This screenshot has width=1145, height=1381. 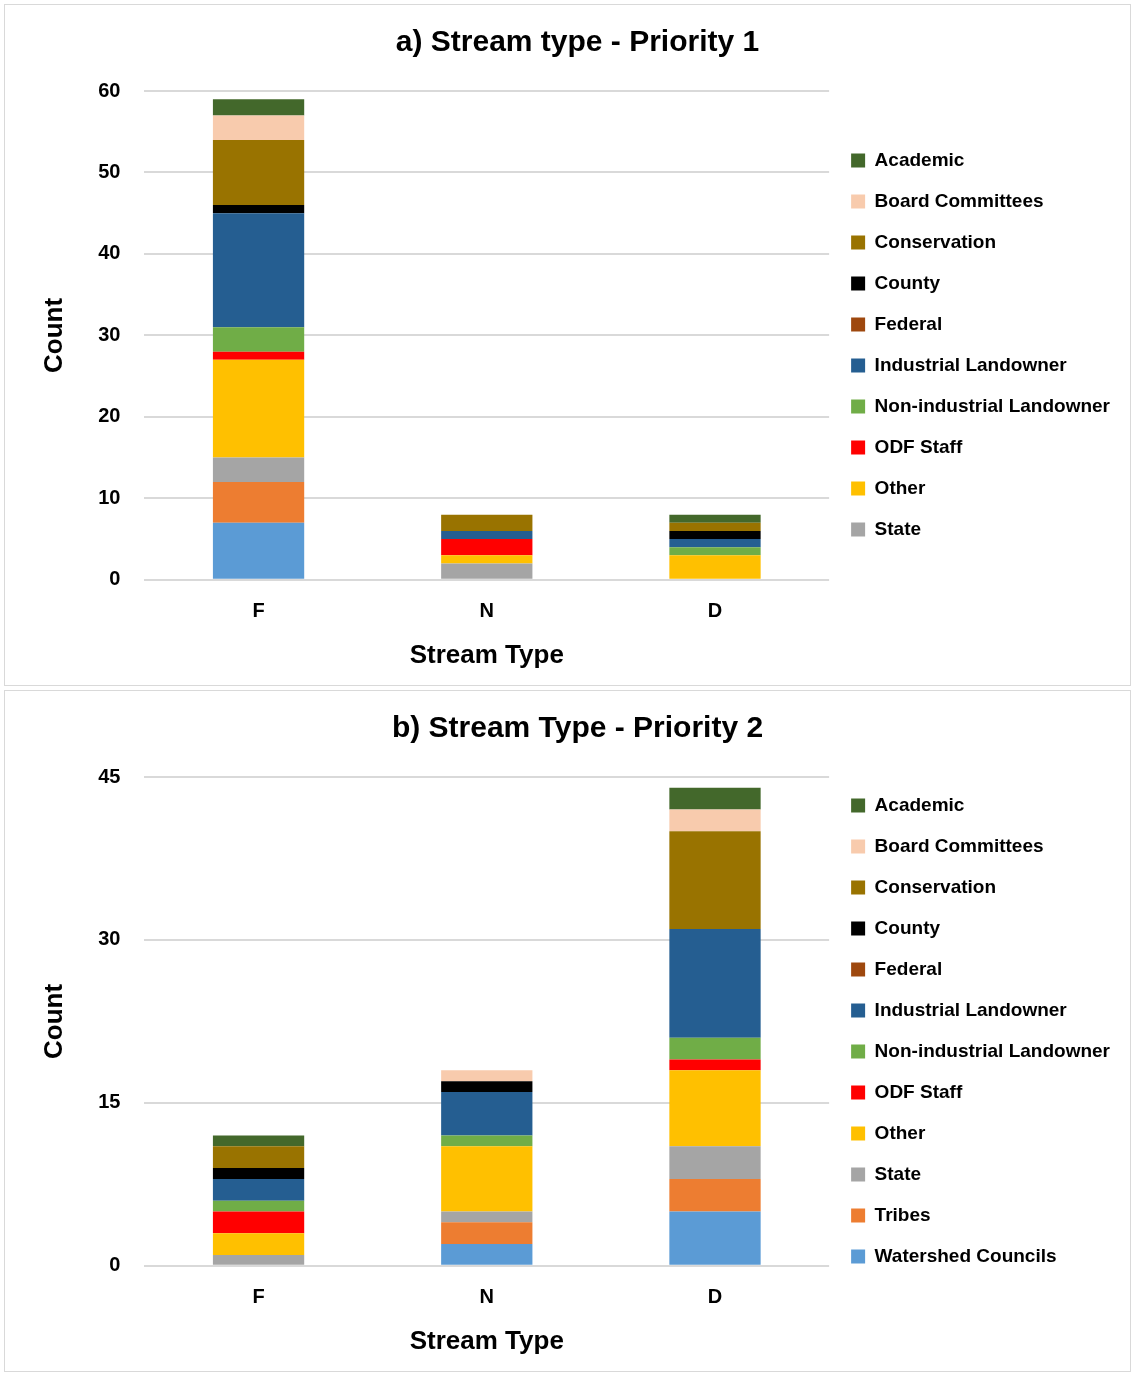 I want to click on legend-label: Tribes, so click(x=902, y=1214).